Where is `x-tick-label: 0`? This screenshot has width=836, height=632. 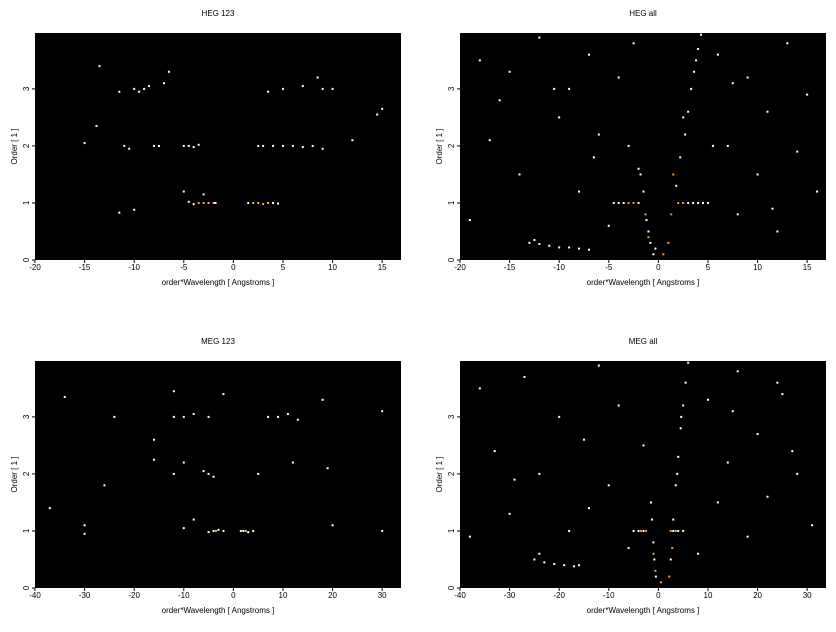
x-tick-label: 0 is located at coordinates (233, 267).